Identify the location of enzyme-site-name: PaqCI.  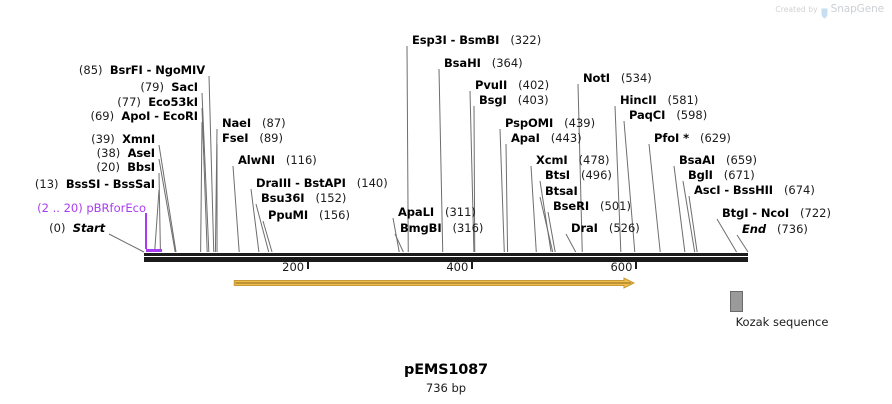
(647, 115).